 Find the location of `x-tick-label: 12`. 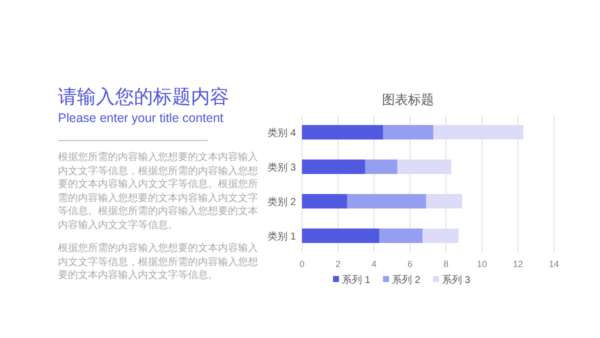

x-tick-label: 12 is located at coordinates (518, 264).